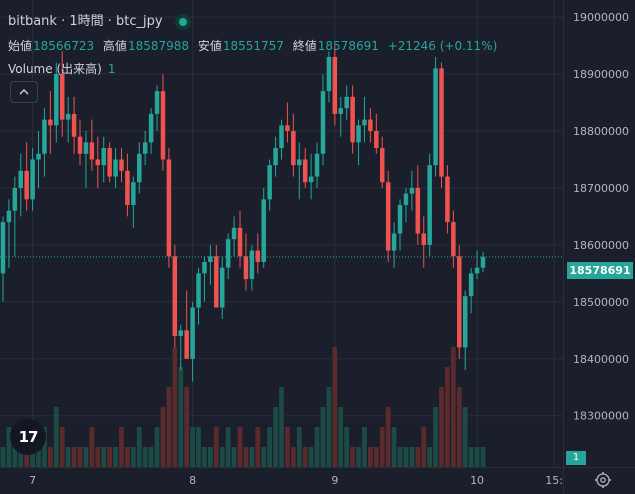 The height and width of the screenshot is (494, 635). Describe the element at coordinates (576, 458) in the screenshot. I see `volume-badge: 1` at that location.